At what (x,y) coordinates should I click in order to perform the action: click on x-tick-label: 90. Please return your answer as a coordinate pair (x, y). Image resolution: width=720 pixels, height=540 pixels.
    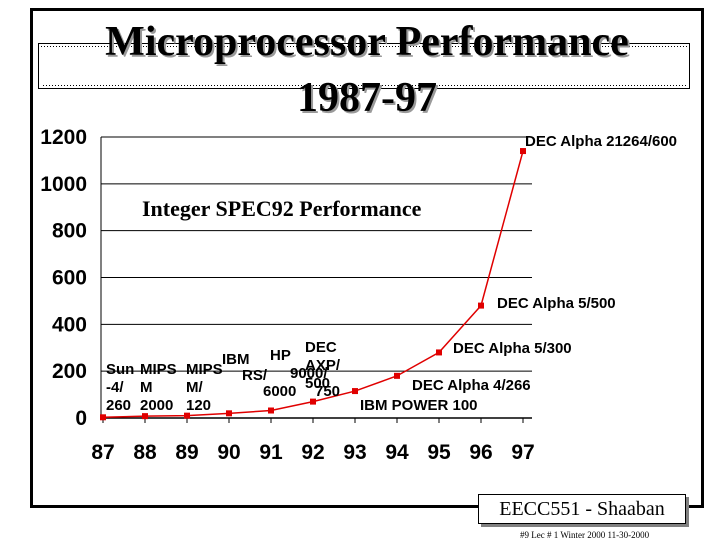
    Looking at the image, I should click on (228, 452).